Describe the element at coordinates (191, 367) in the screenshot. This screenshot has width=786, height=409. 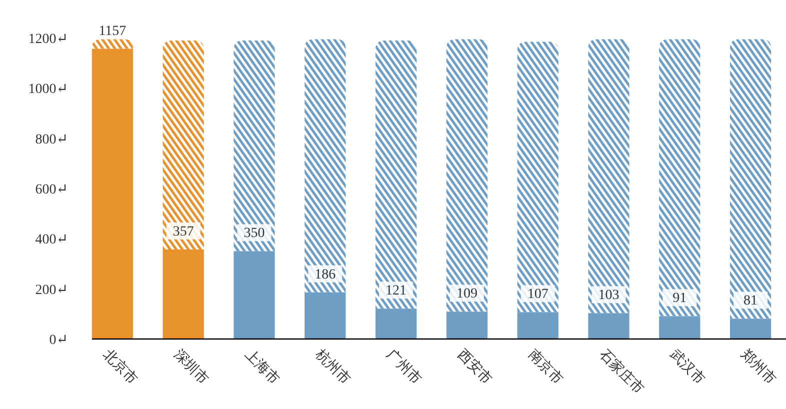
I see `x-tick-label: 深圳市` at that location.